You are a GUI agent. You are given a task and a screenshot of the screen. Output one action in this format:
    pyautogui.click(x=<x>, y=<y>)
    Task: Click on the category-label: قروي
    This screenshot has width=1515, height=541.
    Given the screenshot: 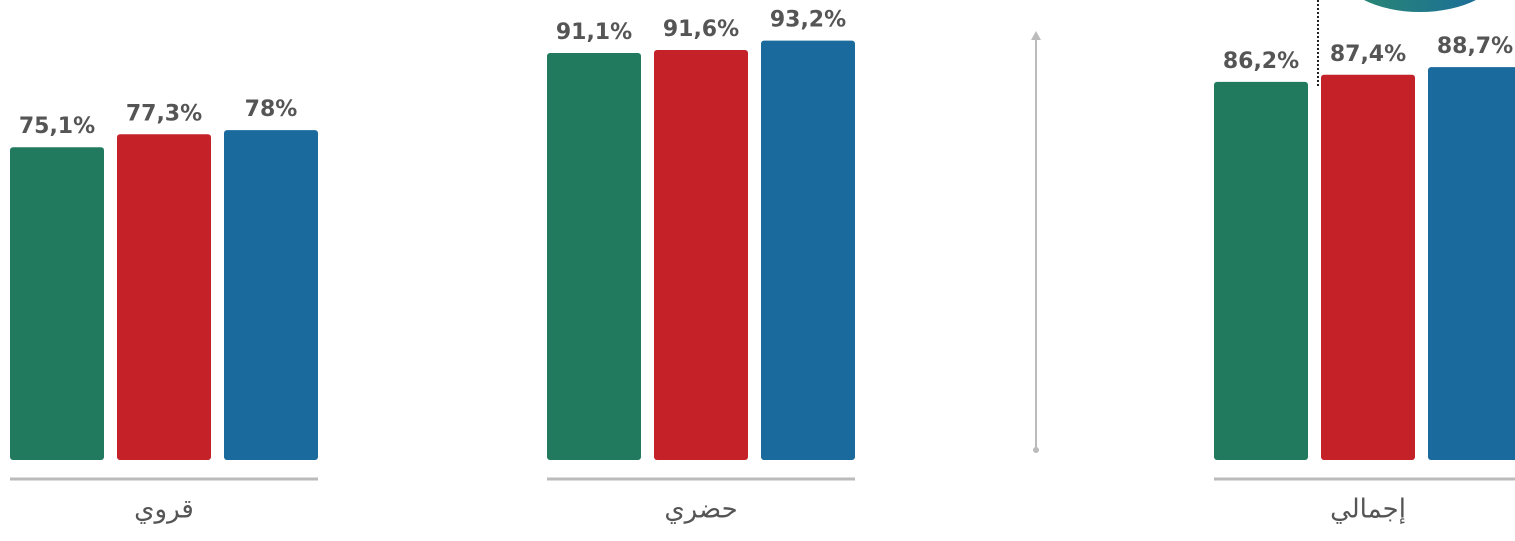 What is the action you would take?
    pyautogui.click(x=164, y=510)
    